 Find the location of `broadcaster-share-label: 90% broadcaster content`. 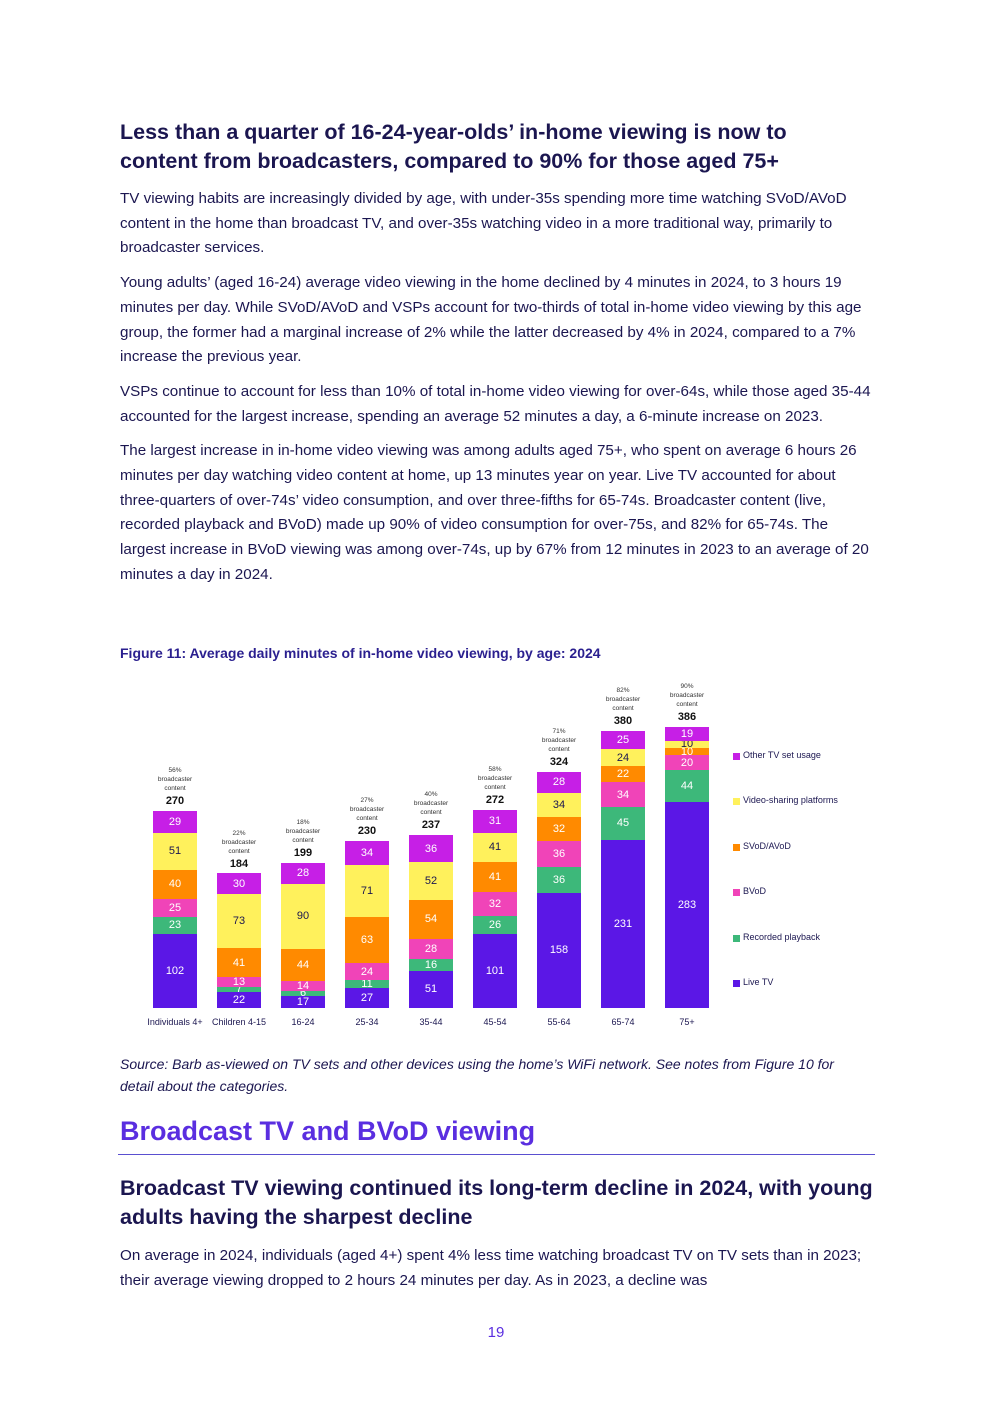

broadcaster-share-label: 90% broadcaster content is located at coordinates (687, 695).